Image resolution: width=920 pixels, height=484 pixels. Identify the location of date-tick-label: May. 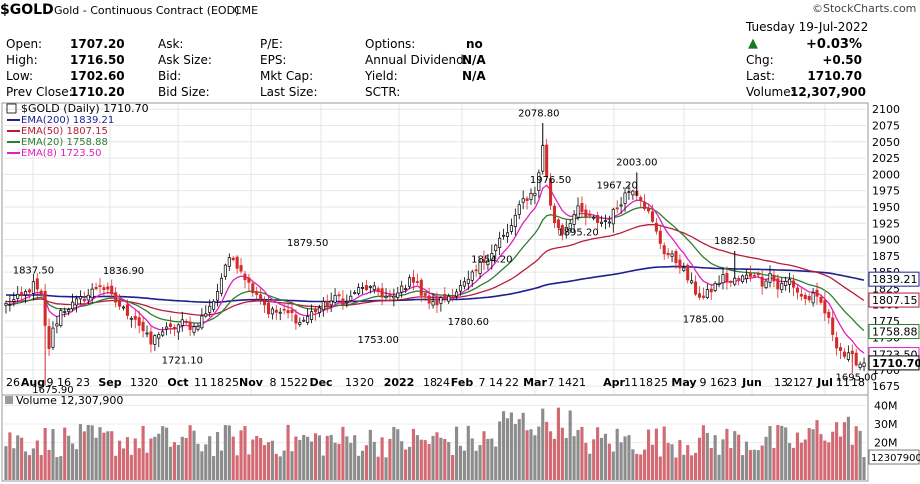
(683, 382).